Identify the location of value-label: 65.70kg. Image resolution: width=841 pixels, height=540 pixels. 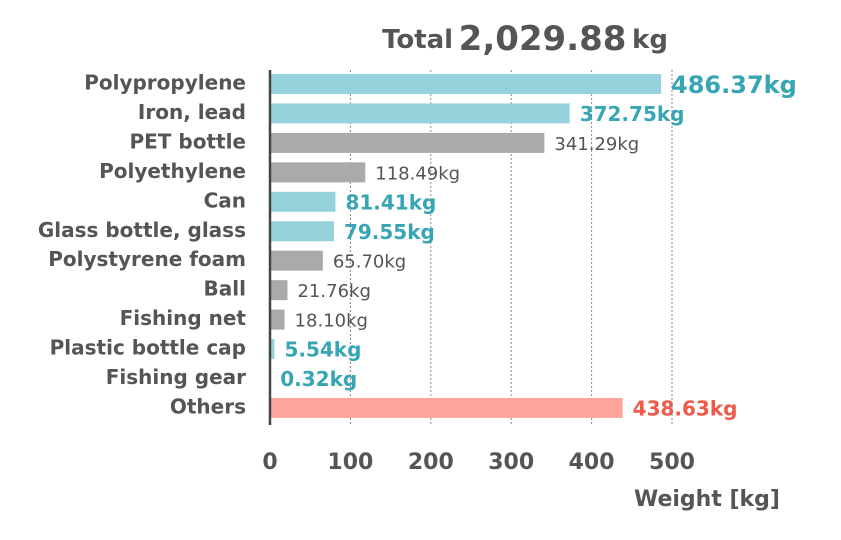
(369, 262).